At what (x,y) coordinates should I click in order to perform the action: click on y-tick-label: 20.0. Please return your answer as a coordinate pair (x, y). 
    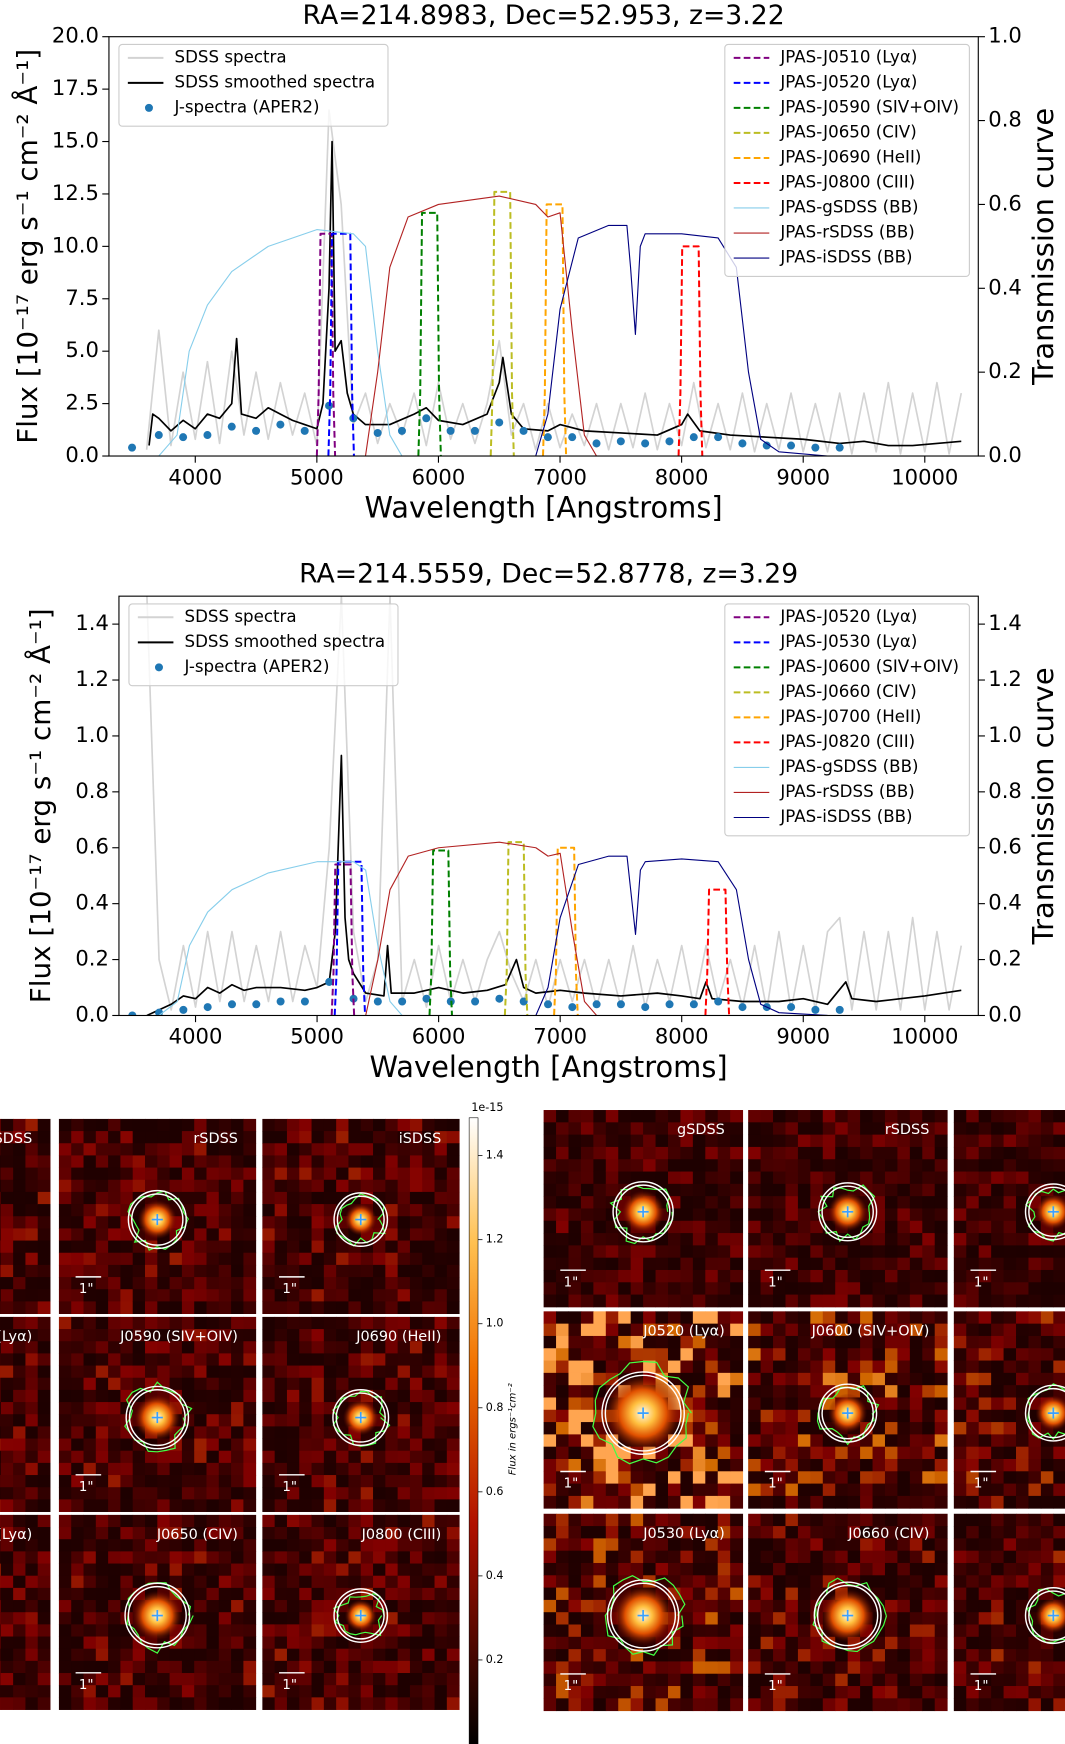
    Looking at the image, I should click on (75, 35).